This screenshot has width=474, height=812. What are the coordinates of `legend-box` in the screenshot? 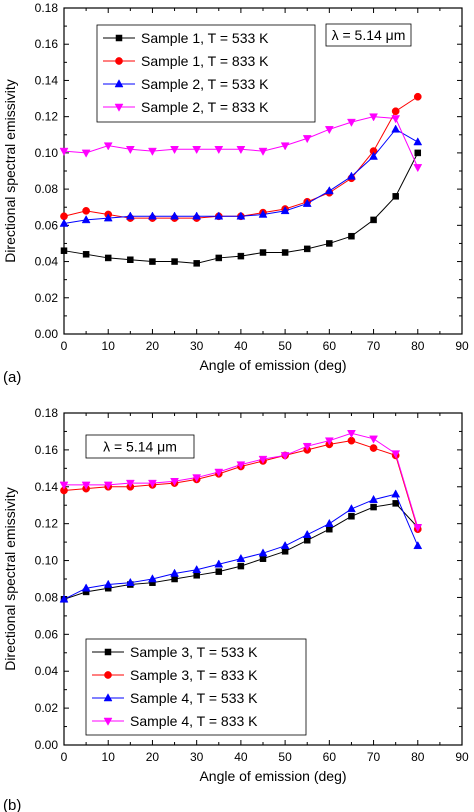 It's located at (206, 73).